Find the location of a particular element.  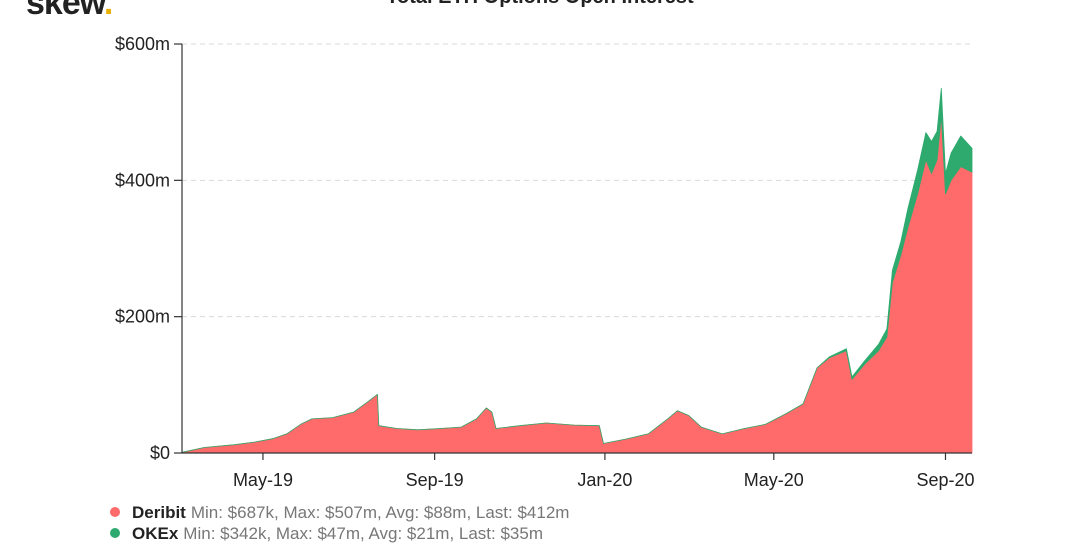

x-tick-label: May-19 is located at coordinates (263, 480).